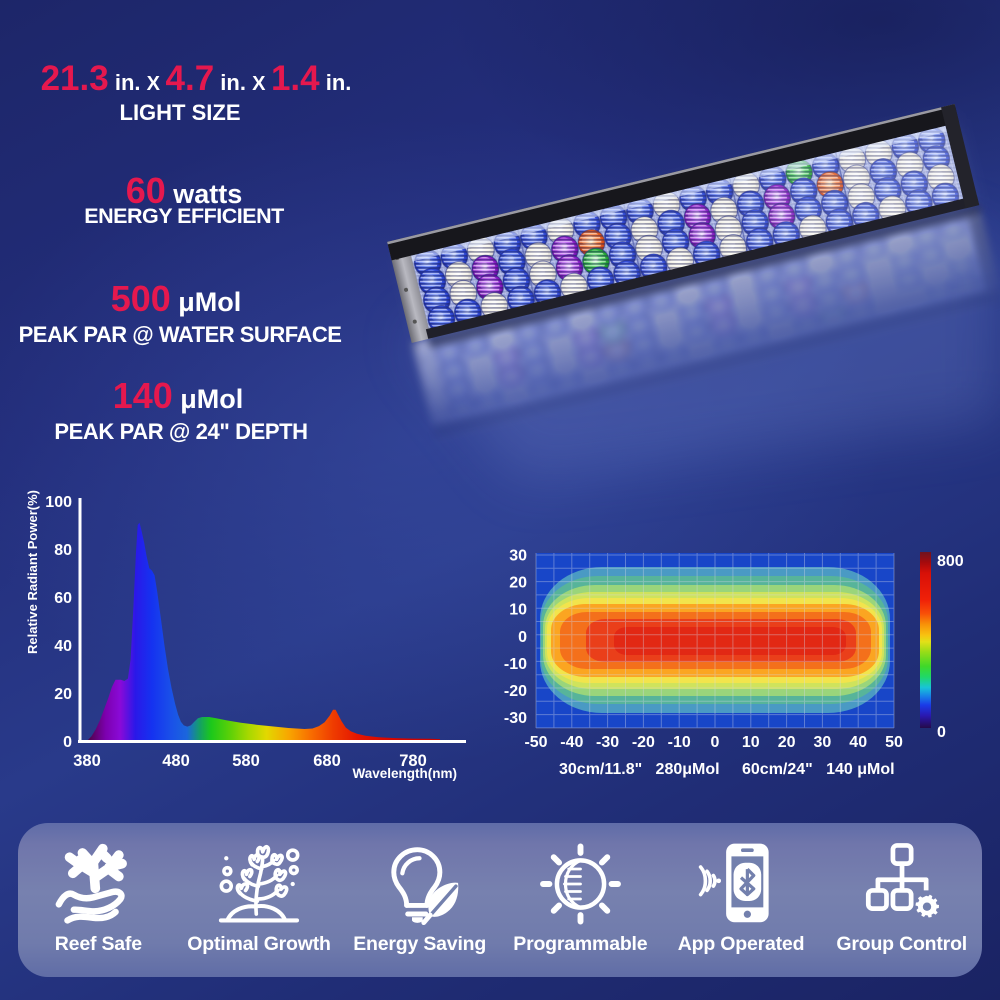 The image size is (1000, 1000). Describe the element at coordinates (87, 761) in the screenshot. I see `svg-text: 380` at that location.